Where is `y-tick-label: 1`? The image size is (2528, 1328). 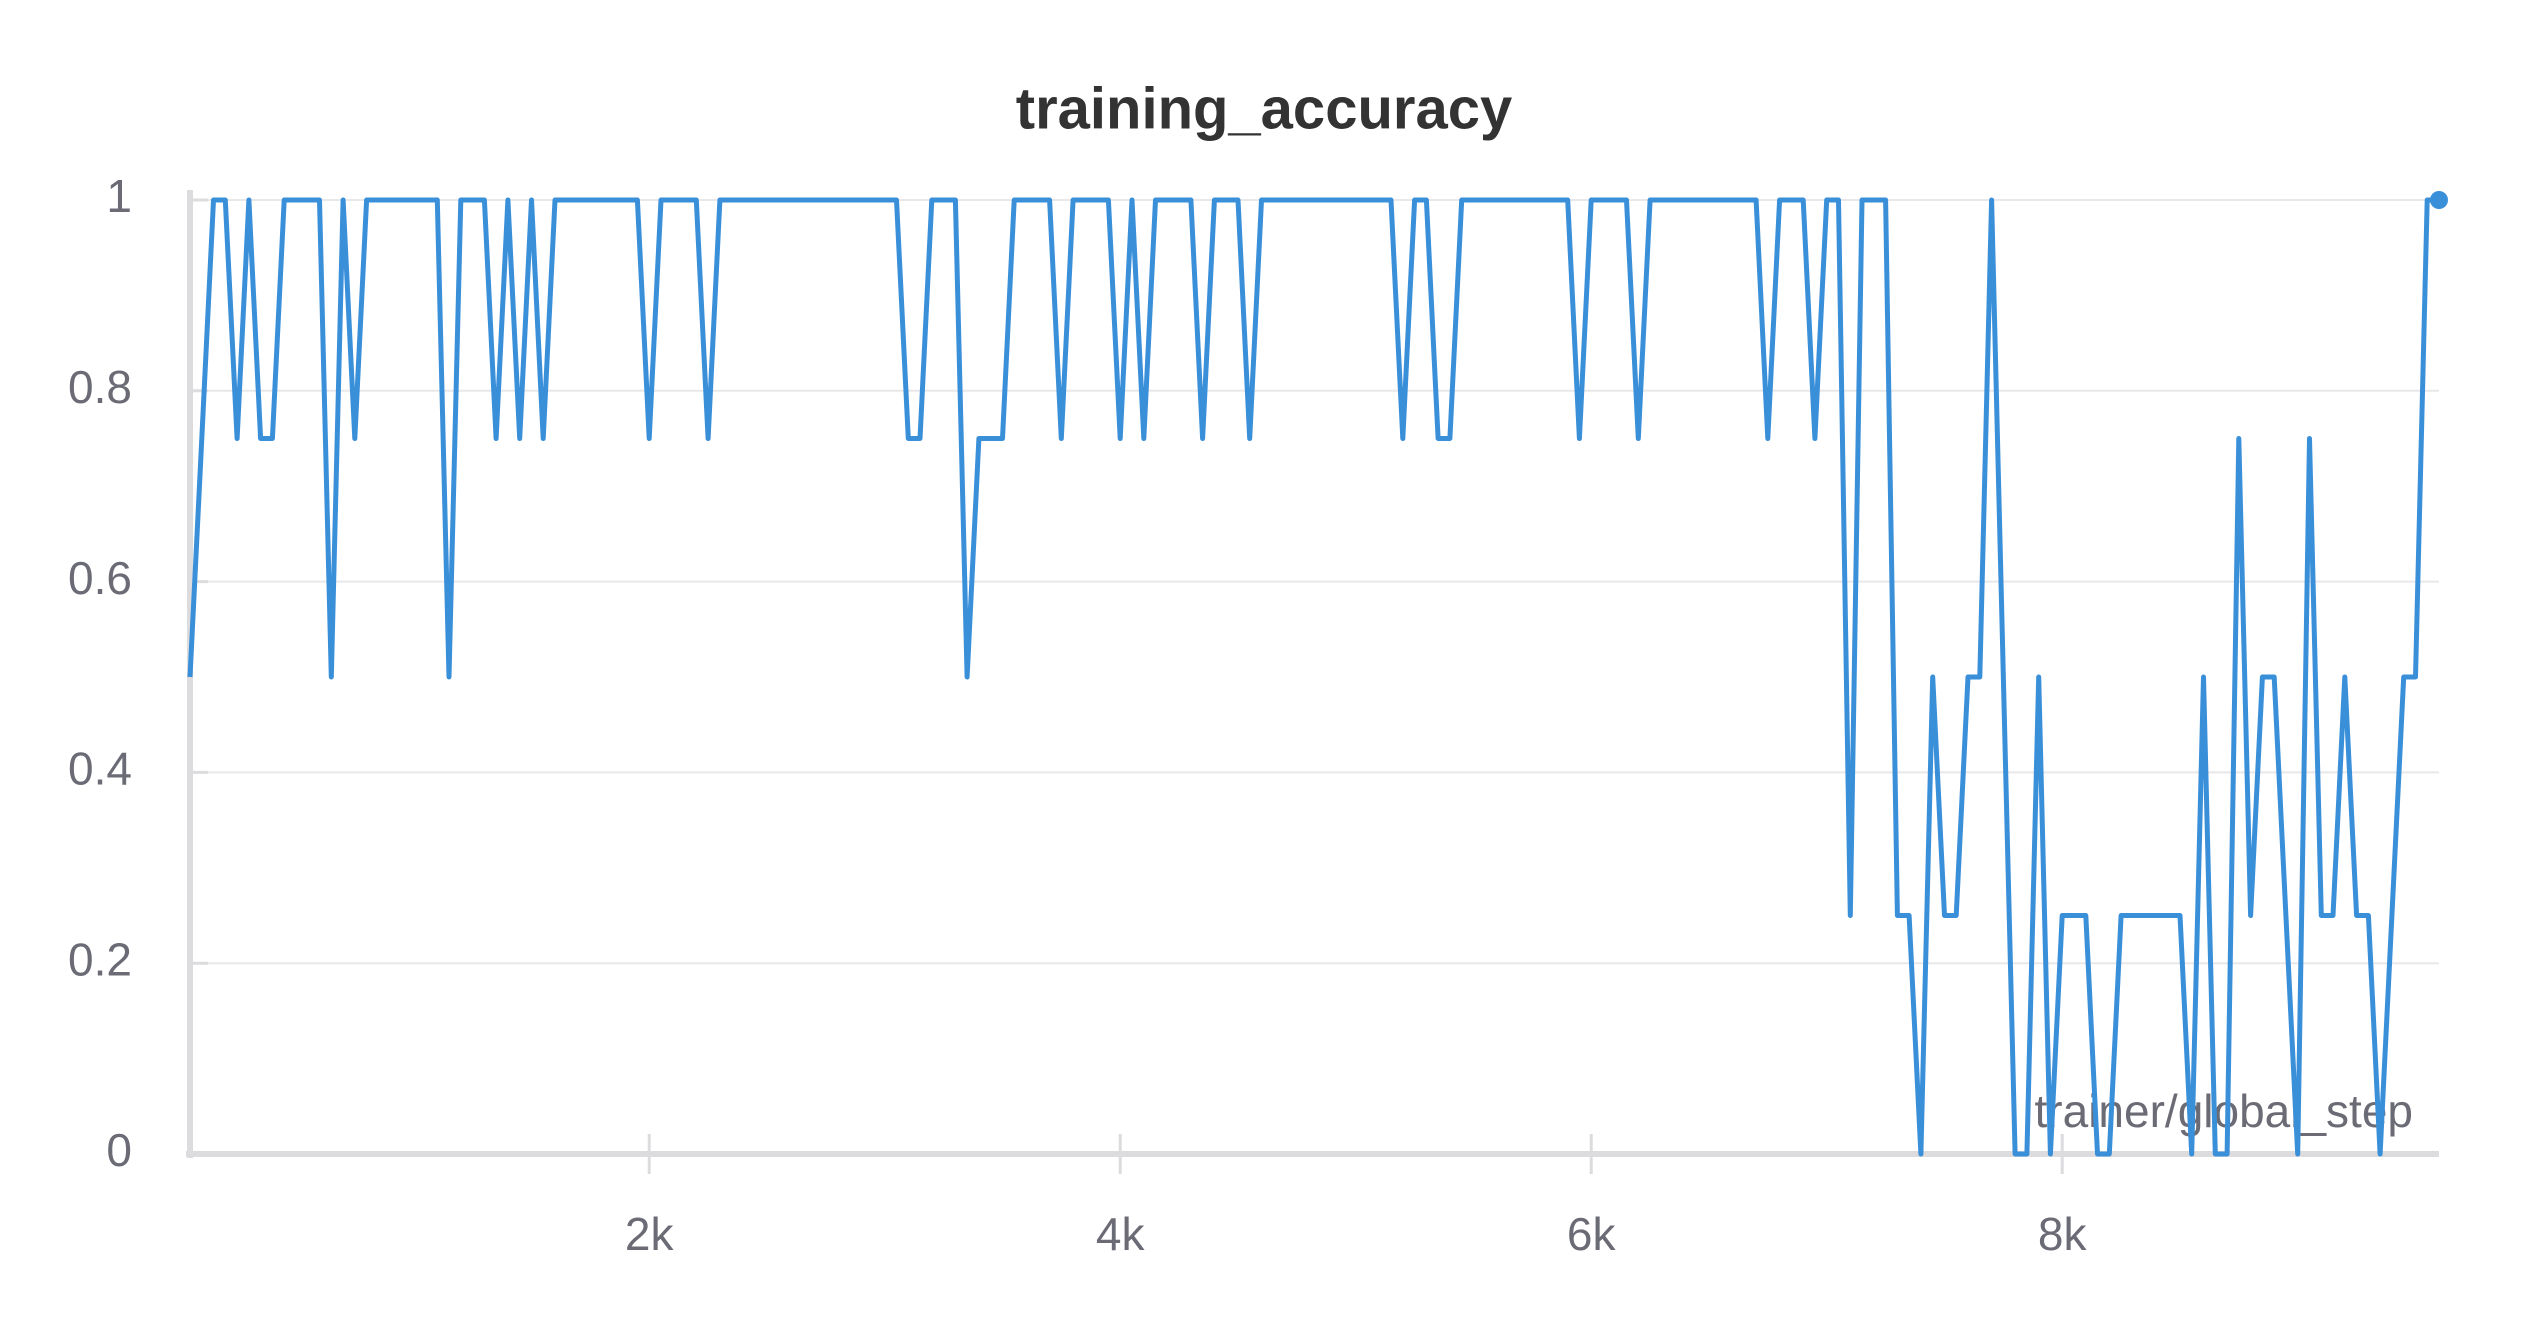 y-tick-label: 1 is located at coordinates (119, 196).